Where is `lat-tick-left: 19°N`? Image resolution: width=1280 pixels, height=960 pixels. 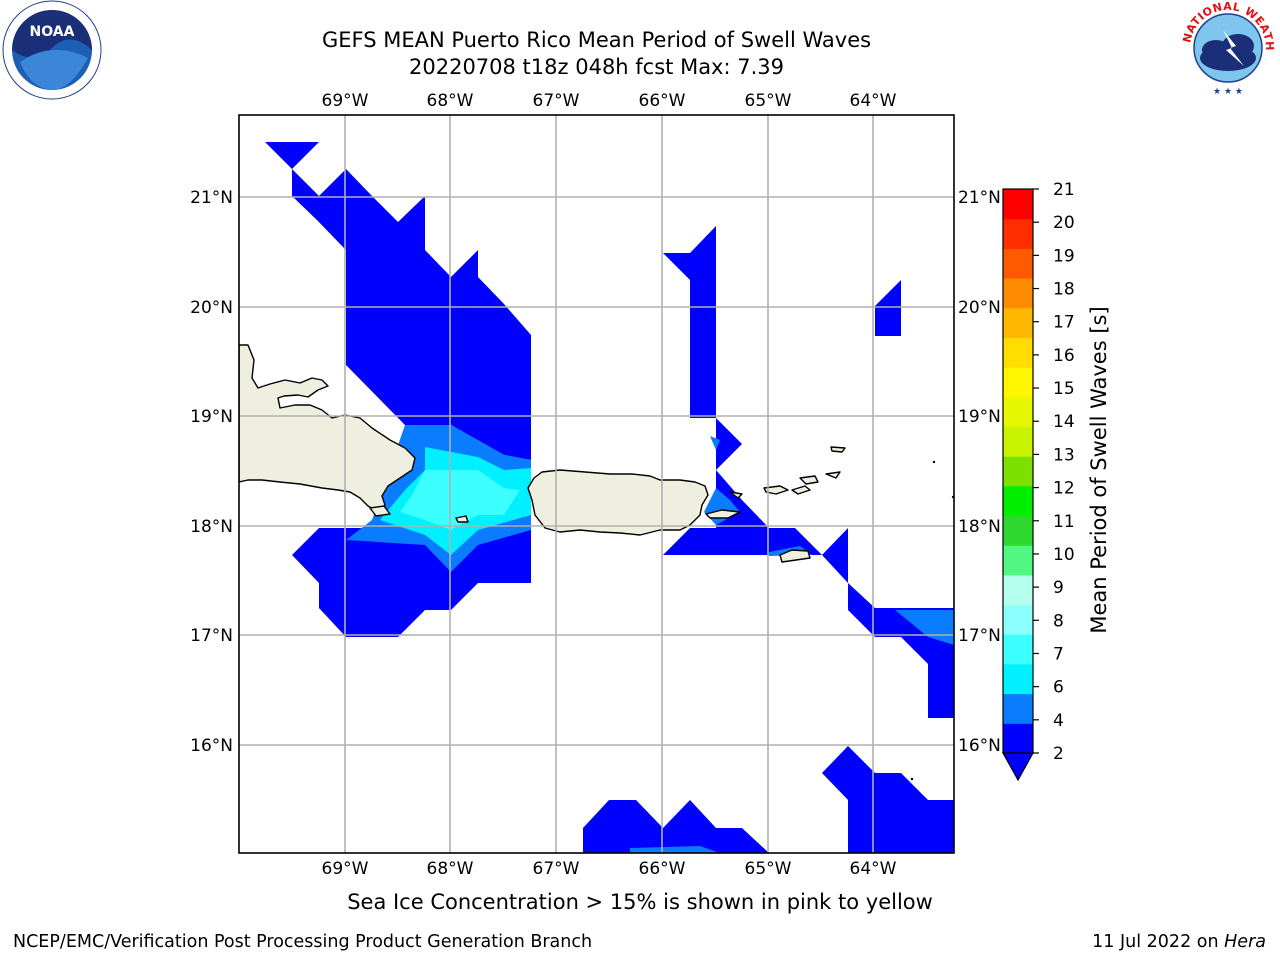 lat-tick-left: 19°N is located at coordinates (211, 417).